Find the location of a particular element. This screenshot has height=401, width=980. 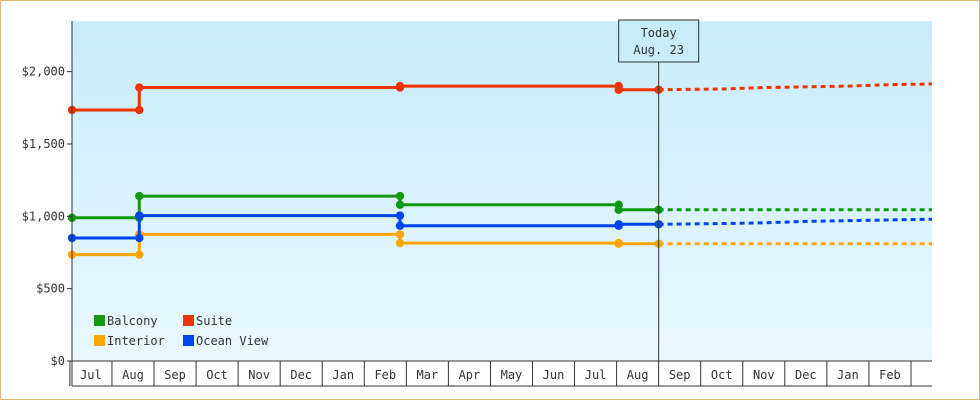

legend-label-balcony: Balcony is located at coordinates (132, 321).